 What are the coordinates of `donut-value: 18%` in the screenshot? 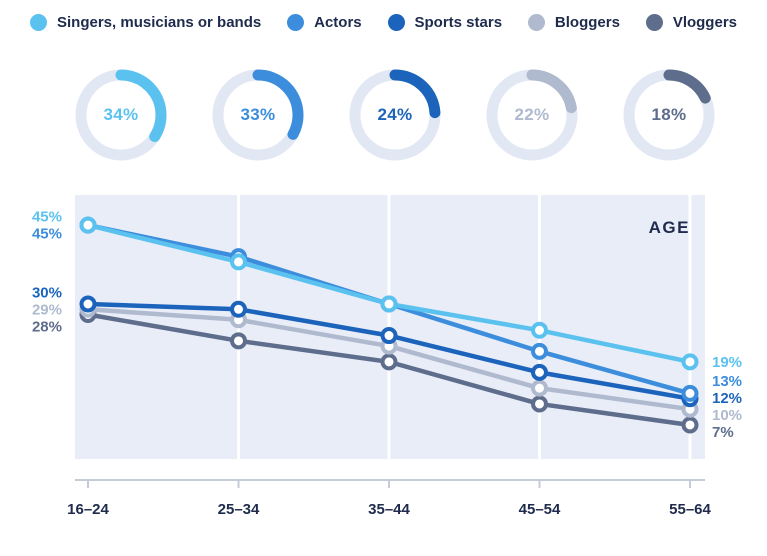 It's located at (669, 114).